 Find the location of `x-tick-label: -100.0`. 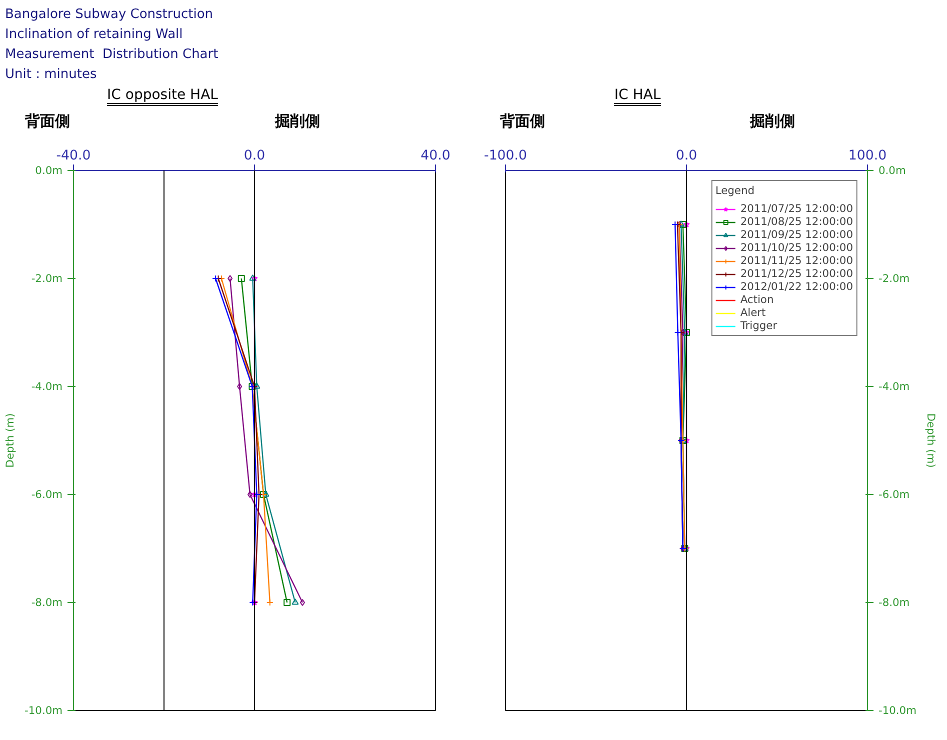

x-tick-label: -100.0 is located at coordinates (505, 156).